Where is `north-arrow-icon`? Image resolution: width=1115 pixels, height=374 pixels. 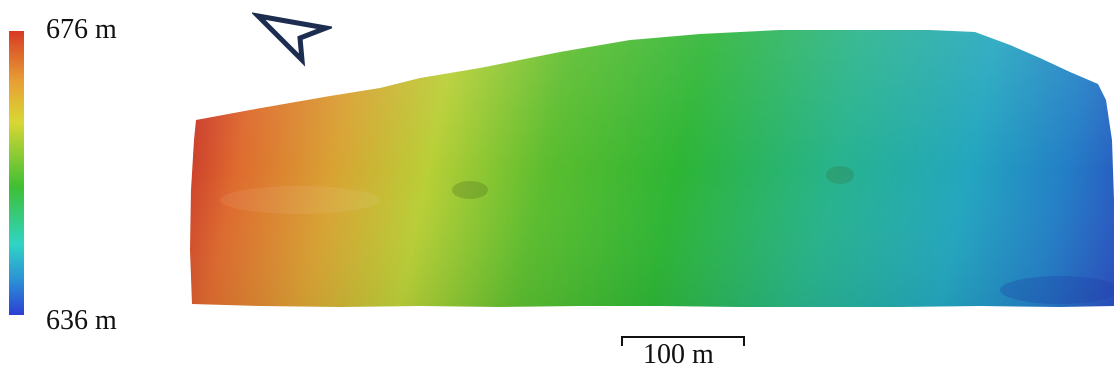 north-arrow-icon is located at coordinates (292, 39).